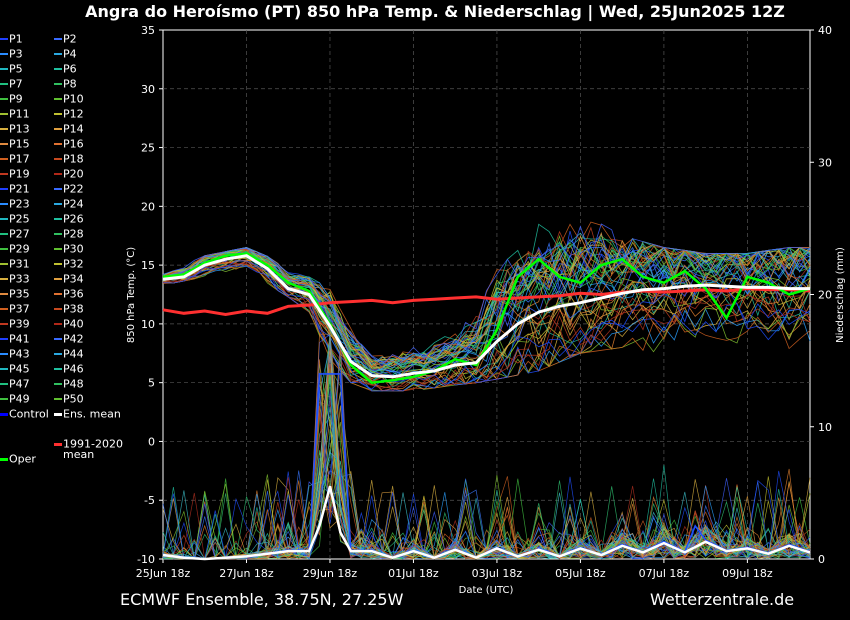  I want to click on legend-item-member: P31, so click(15, 264).